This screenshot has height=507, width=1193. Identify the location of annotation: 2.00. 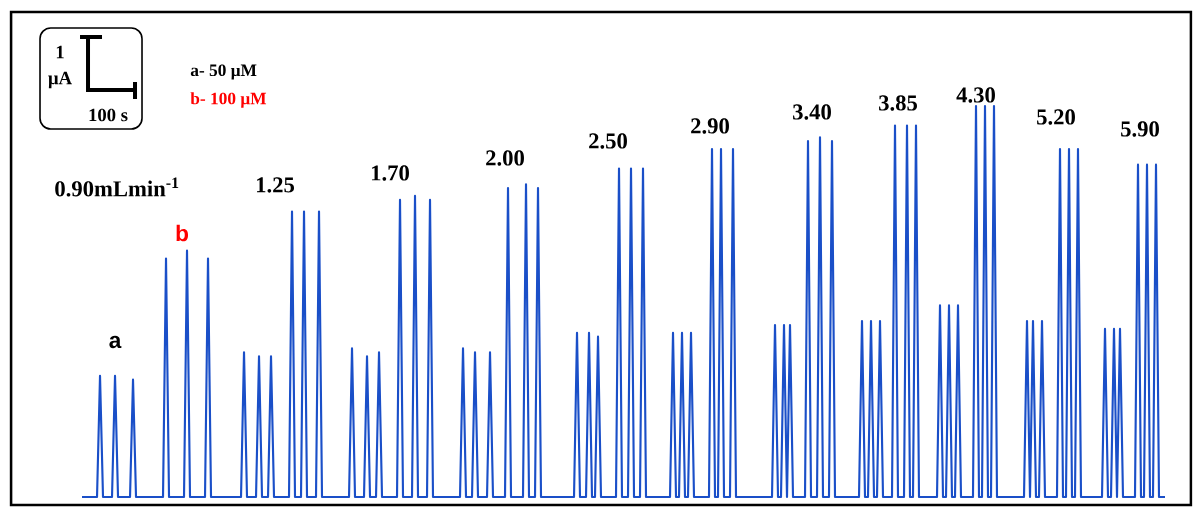
(505, 158).